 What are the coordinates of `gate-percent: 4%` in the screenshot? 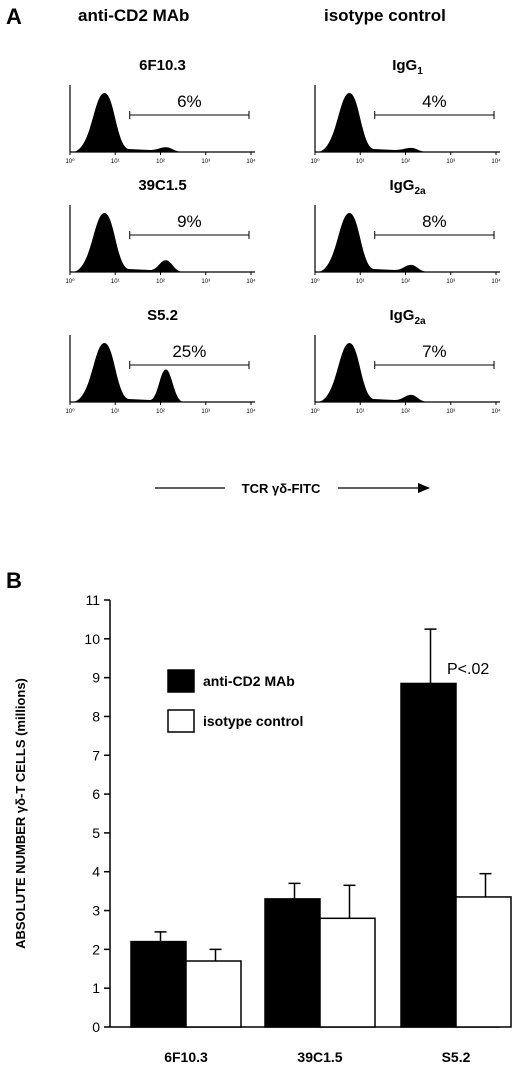 It's located at (434, 101).